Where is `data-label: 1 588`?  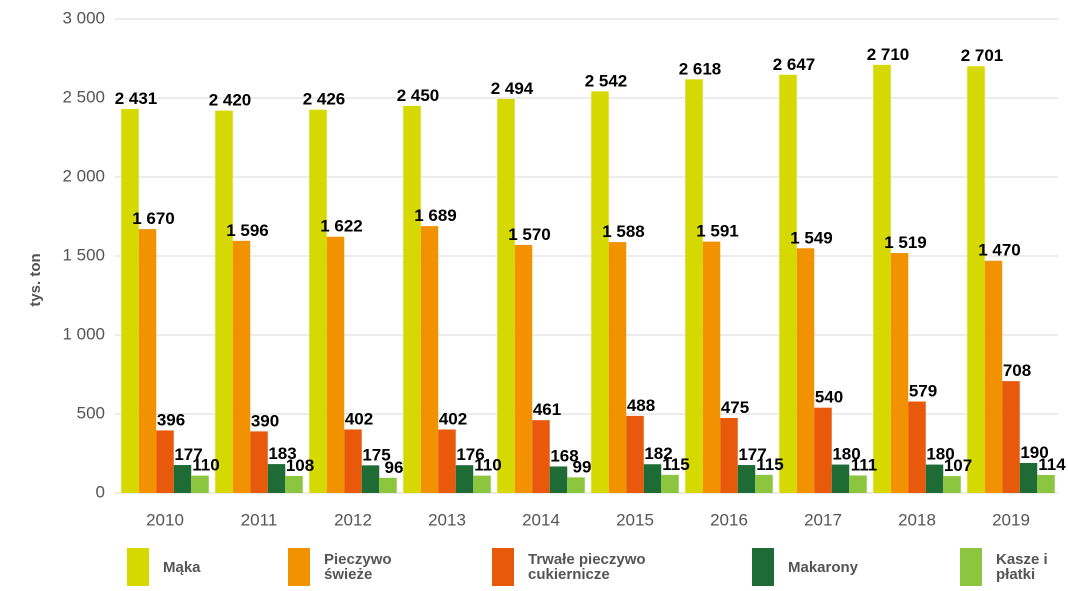 data-label: 1 588 is located at coordinates (623, 231).